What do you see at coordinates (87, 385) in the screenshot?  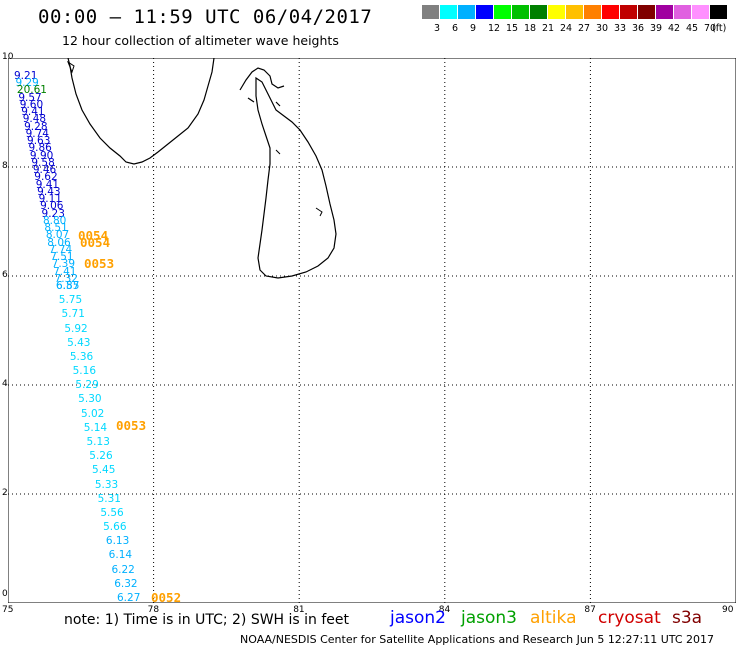 I see `wave-height-label: 5.29` at bounding box center [87, 385].